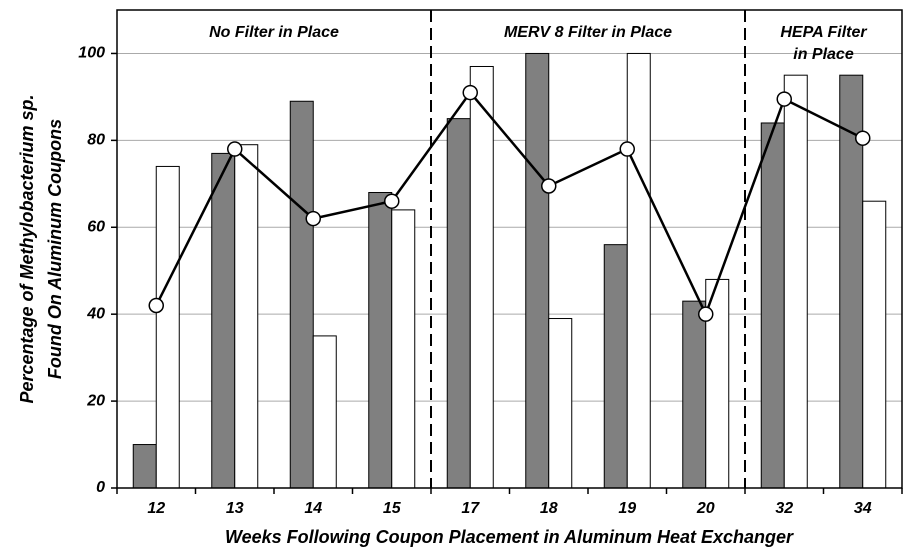  Describe the element at coordinates (705, 508) in the screenshot. I see `x-tick-label: 20` at that location.